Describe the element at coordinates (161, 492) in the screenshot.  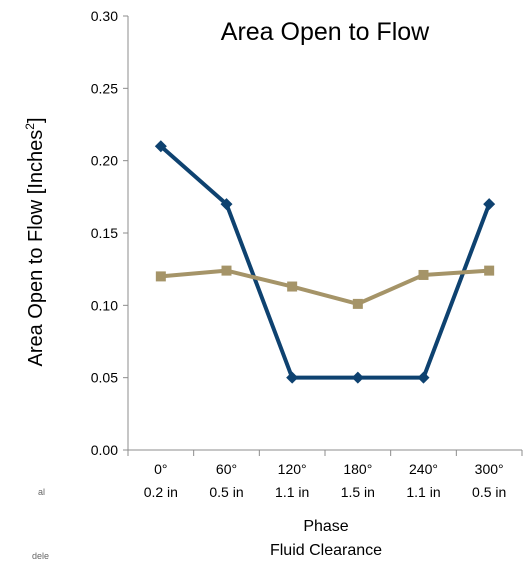
I see `x-tick-label-clearance: 0.2 in` at that location.